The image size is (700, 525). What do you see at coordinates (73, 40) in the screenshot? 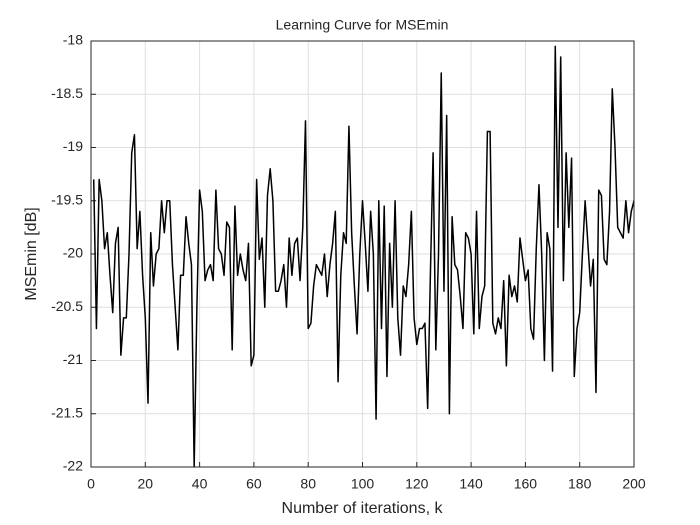
I see `y-tick-label: -18` at bounding box center [73, 40].